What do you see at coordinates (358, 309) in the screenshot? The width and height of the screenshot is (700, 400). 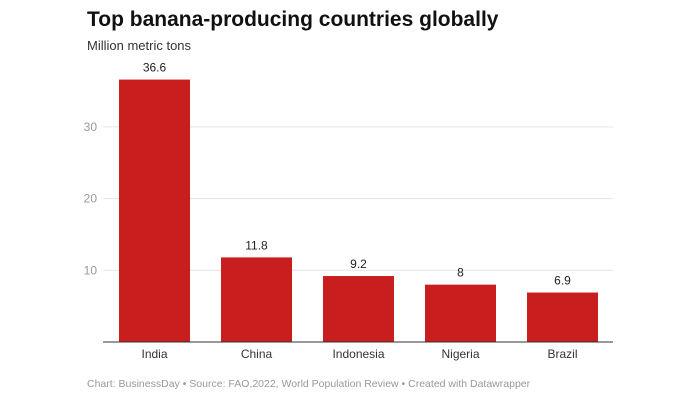 I see `bar-indonesia` at bounding box center [358, 309].